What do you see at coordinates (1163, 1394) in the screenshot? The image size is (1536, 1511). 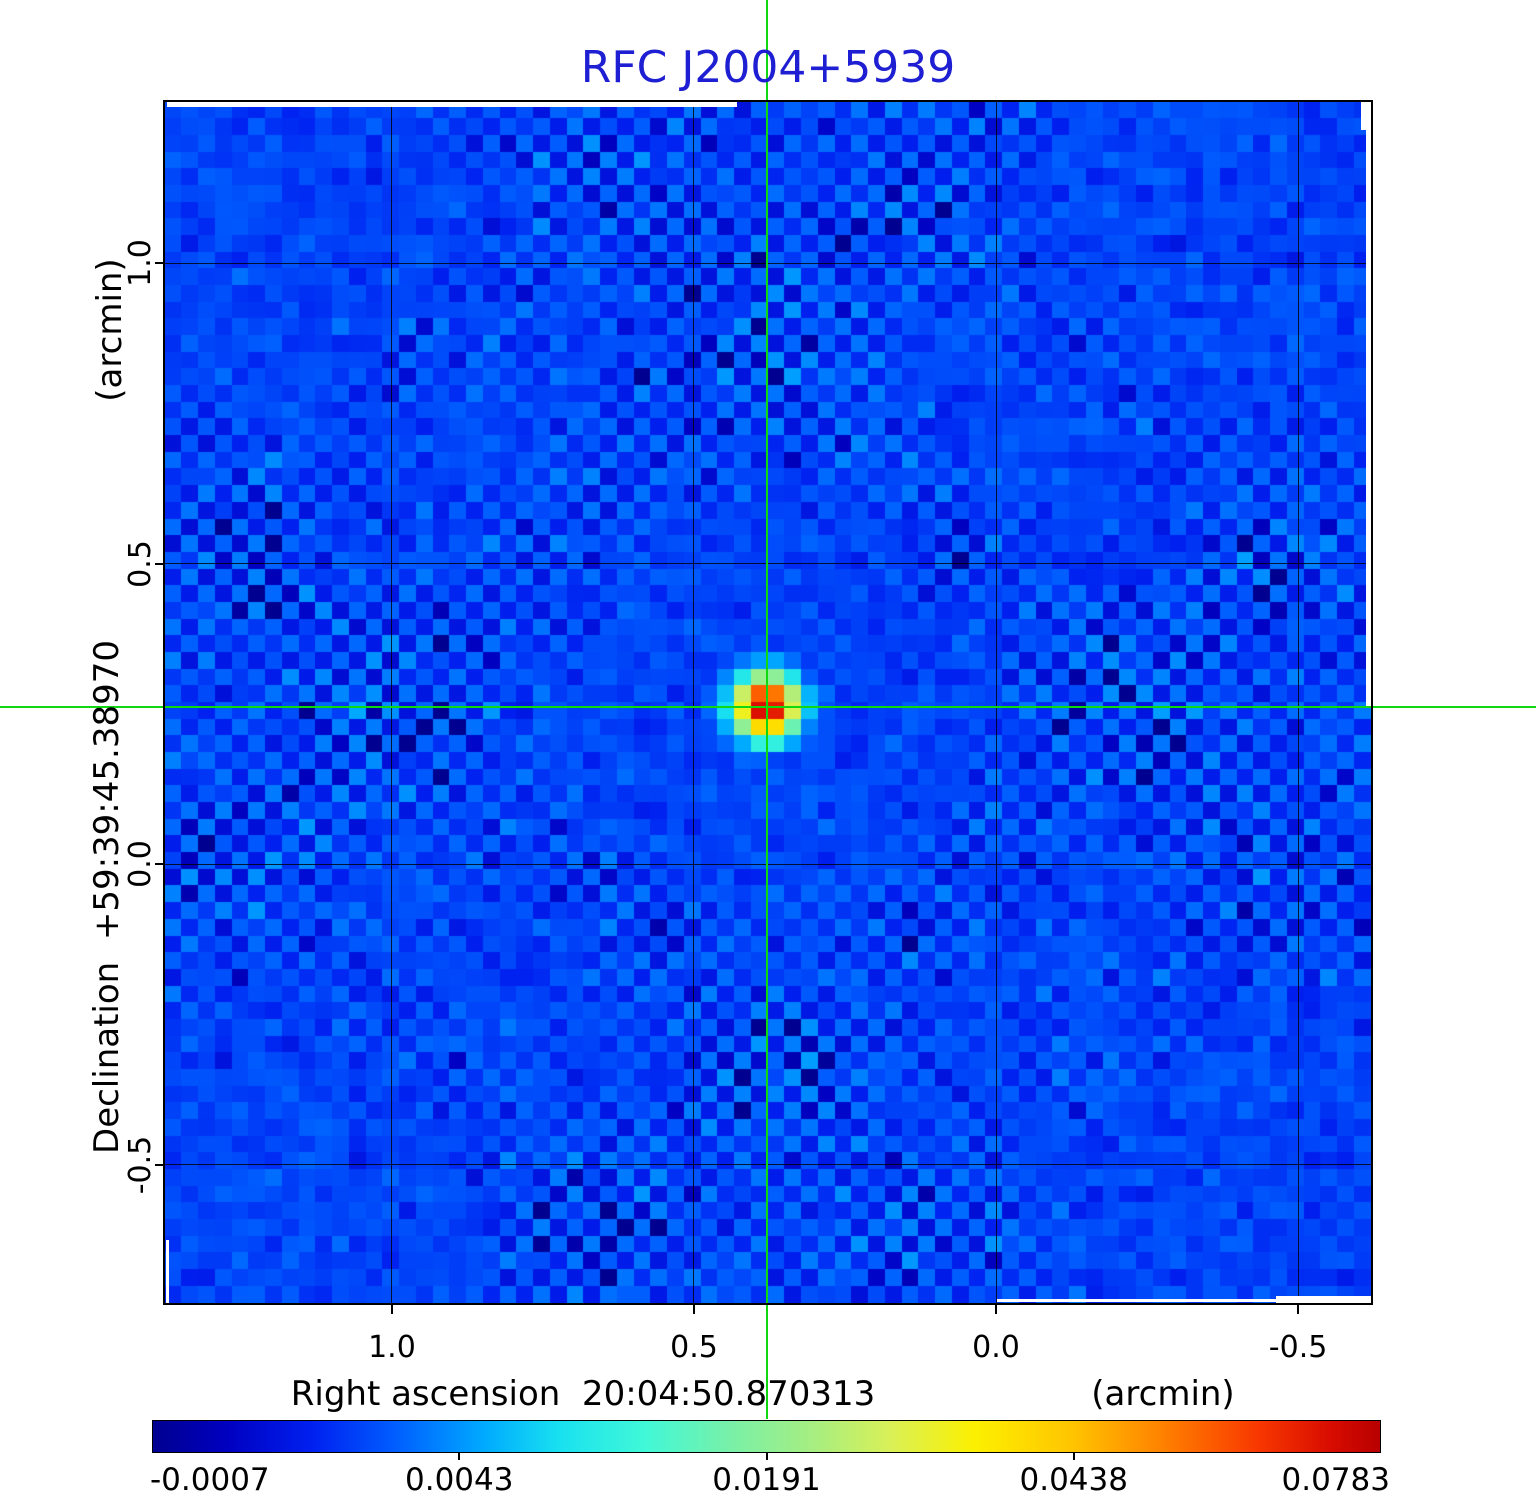 I see `x-axis-unit-label: (arcmin)` at bounding box center [1163, 1394].